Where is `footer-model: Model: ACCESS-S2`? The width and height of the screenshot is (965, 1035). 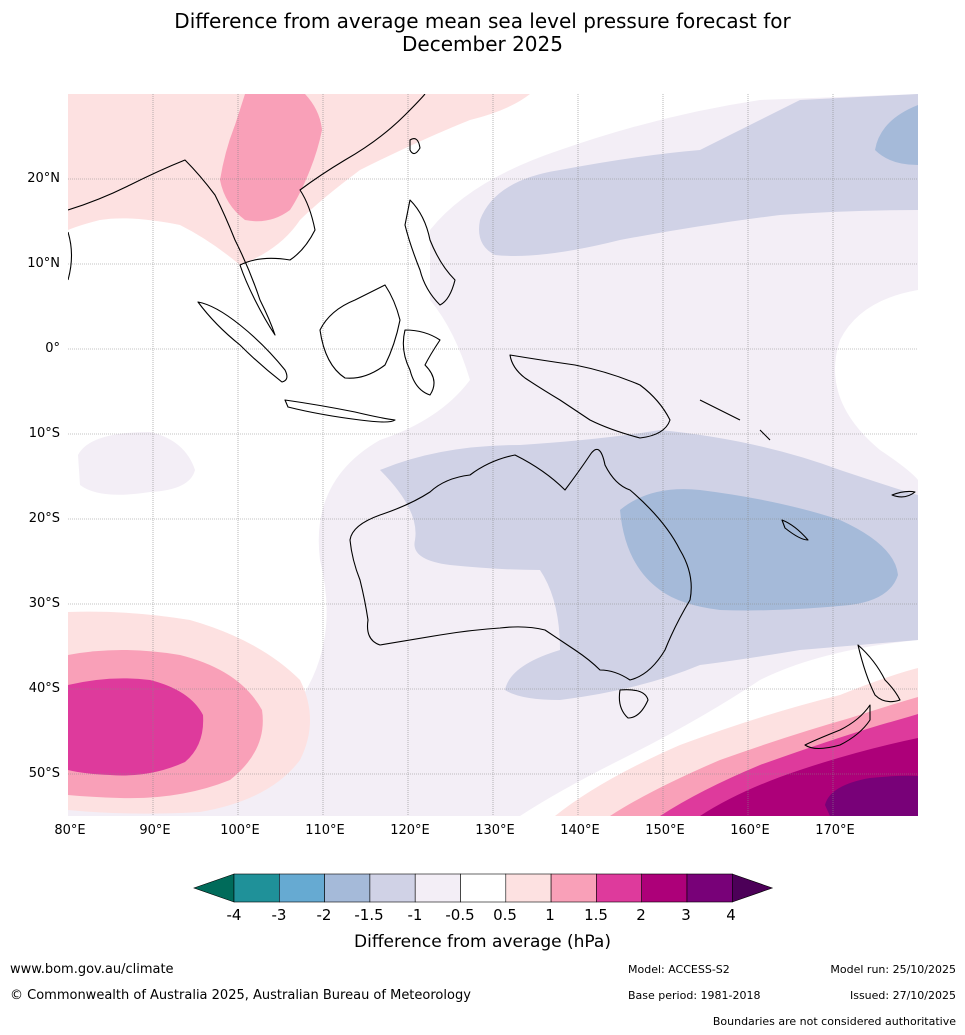 footer-model: Model: ACCESS-S2 is located at coordinates (679, 969).